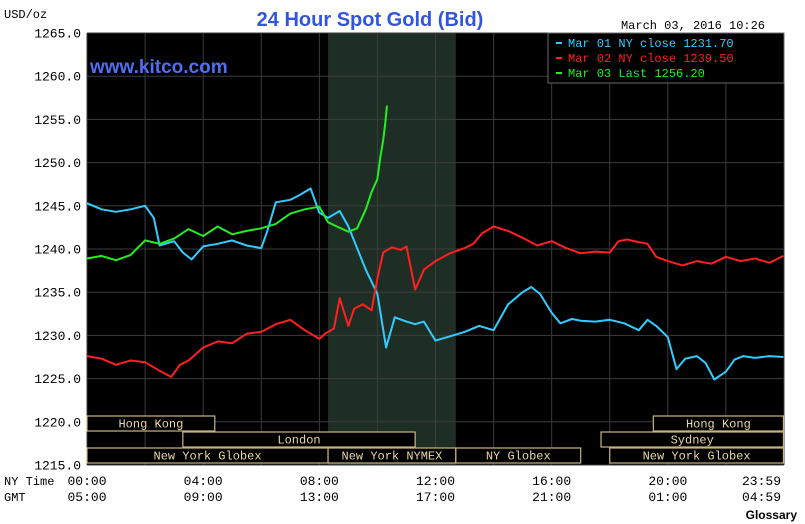 The image size is (805, 524). Describe the element at coordinates (551, 497) in the screenshot. I see `x-tick-label-gmt: 21:00` at that location.